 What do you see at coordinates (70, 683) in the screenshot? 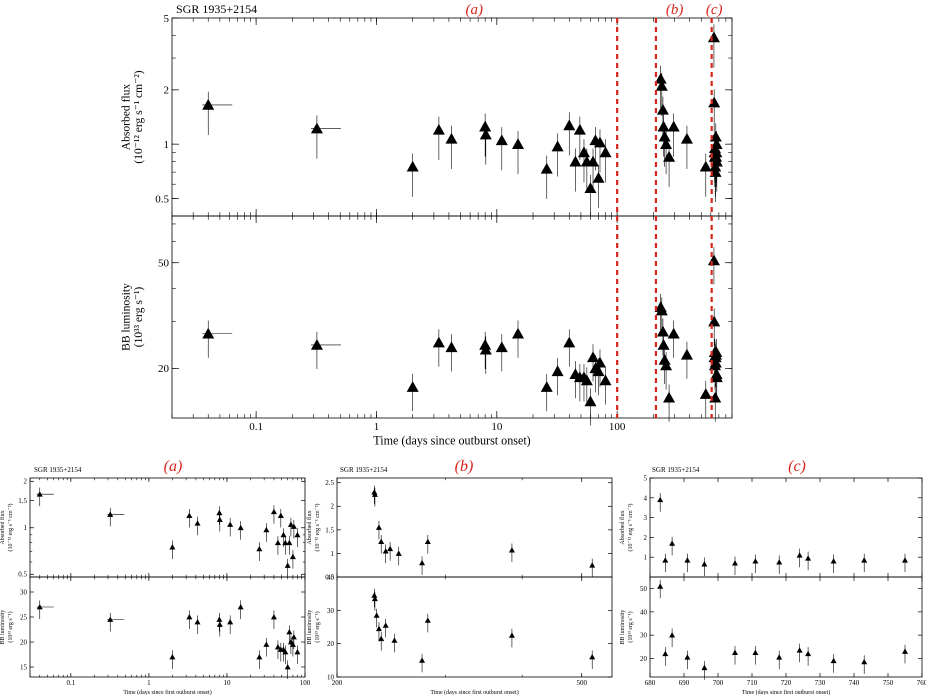
I see `x-tick-label: 0.1` at bounding box center [70, 683].